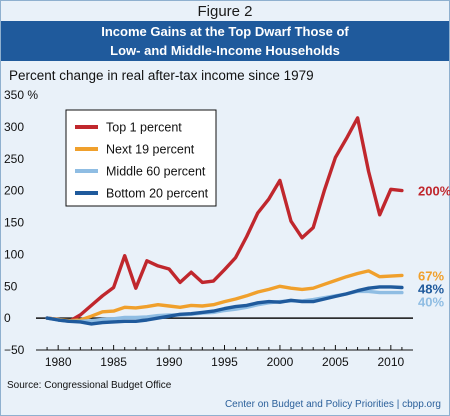 The image size is (450, 416). I want to click on y-tick-label: 350 %, so click(21, 95).